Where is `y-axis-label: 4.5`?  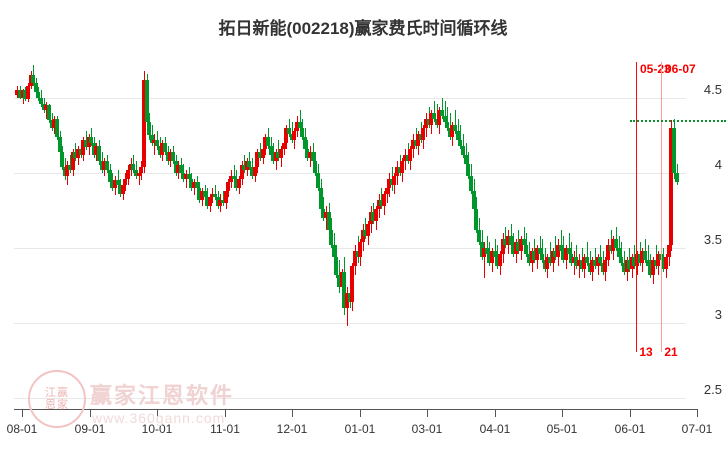 y-axis-label: 4.5 is located at coordinates (712, 89).